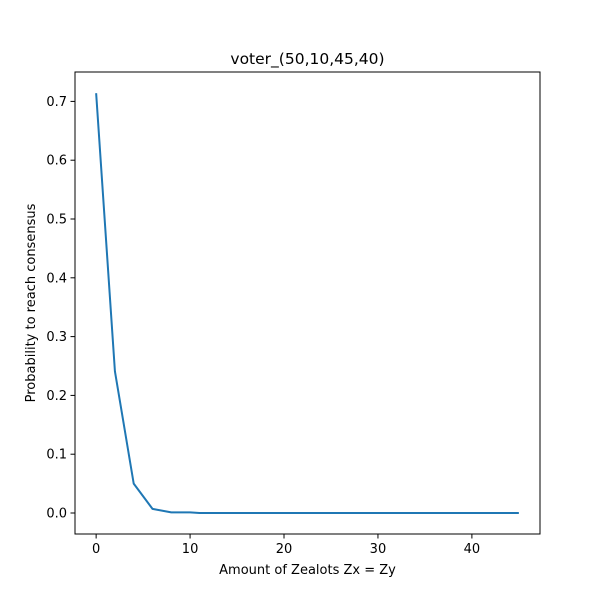 The height and width of the screenshot is (600, 600). Describe the element at coordinates (31, 302) in the screenshot. I see `y-axis-label: Probability to reach consensus` at that location.